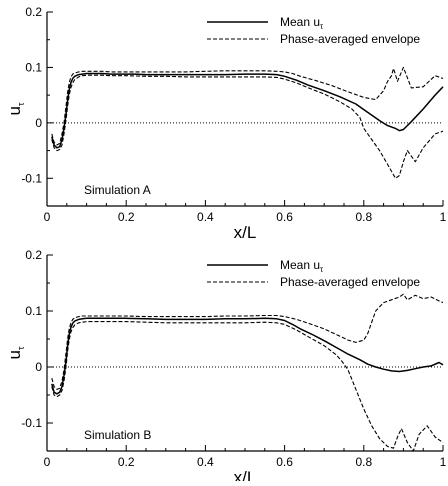 The height and width of the screenshot is (486, 448). I want to click on panel-label: Simulation A, so click(117, 190).